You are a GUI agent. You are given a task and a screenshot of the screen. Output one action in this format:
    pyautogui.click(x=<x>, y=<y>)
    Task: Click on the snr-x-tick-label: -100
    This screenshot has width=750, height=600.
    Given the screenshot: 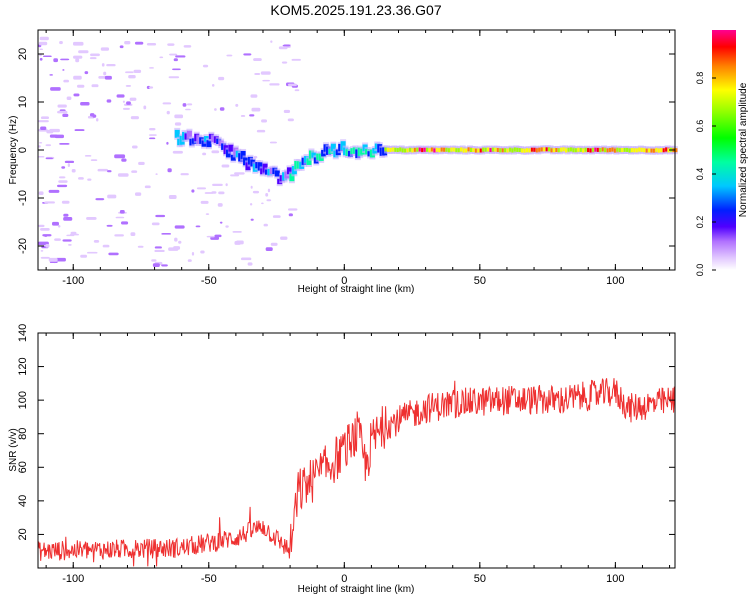 What is the action you would take?
    pyautogui.click(x=73, y=579)
    